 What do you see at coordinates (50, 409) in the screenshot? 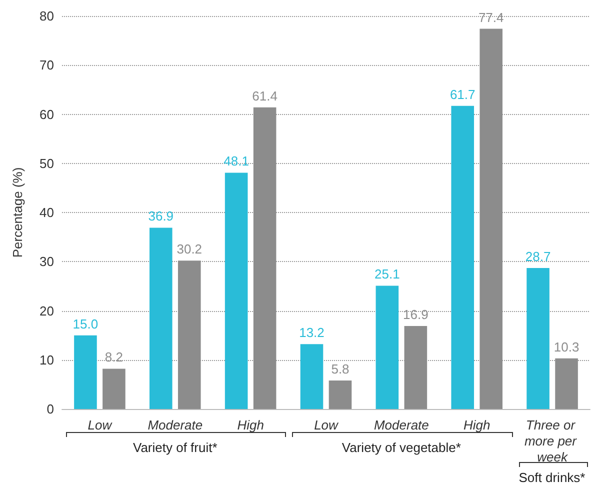
I see `y-tick-label: 0` at bounding box center [50, 409].